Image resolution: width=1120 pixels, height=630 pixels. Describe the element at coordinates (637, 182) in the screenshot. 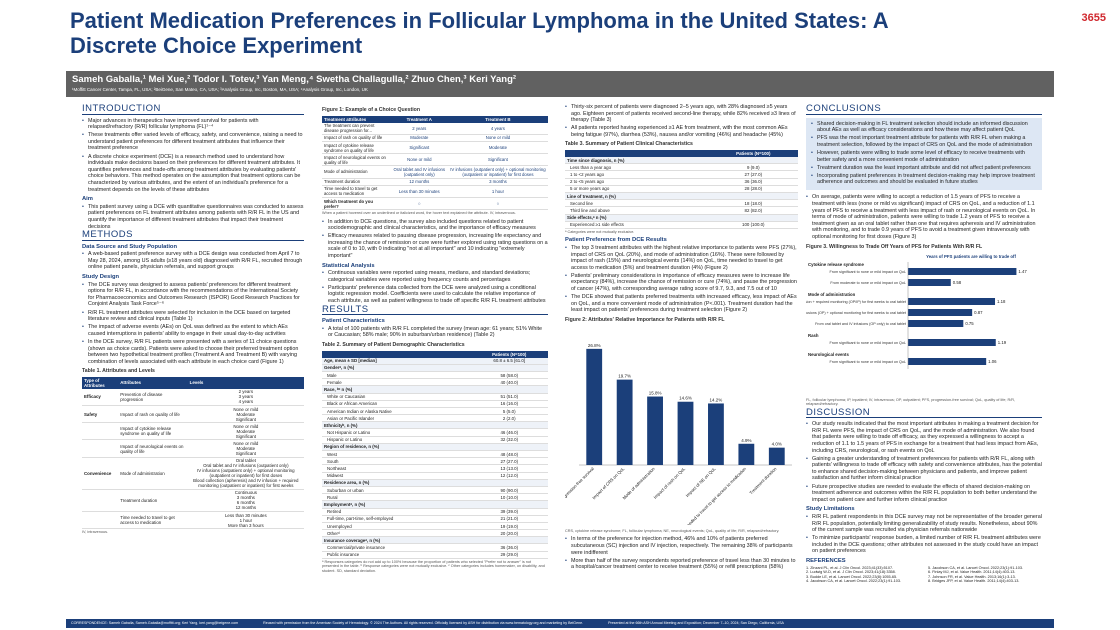

I see `table3-row-label: 2 to <5 years ago` at that location.